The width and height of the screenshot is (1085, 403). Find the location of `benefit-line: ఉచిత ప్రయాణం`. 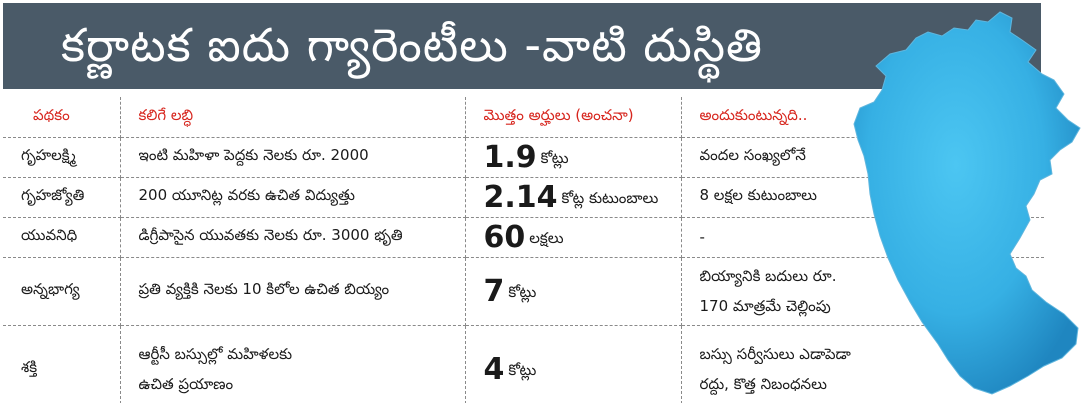

benefit-line: ఉచిత ప్రయాణం is located at coordinates (186, 384).